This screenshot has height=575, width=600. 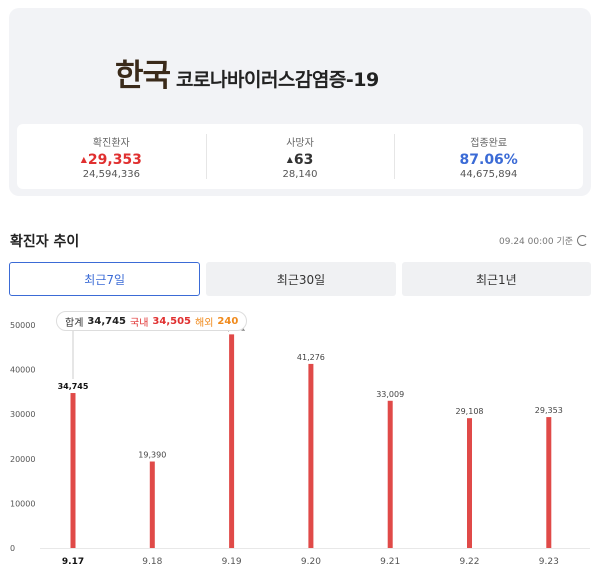 I want to click on disease-title: 코로나바이러스감염증-19, so click(x=277, y=80).